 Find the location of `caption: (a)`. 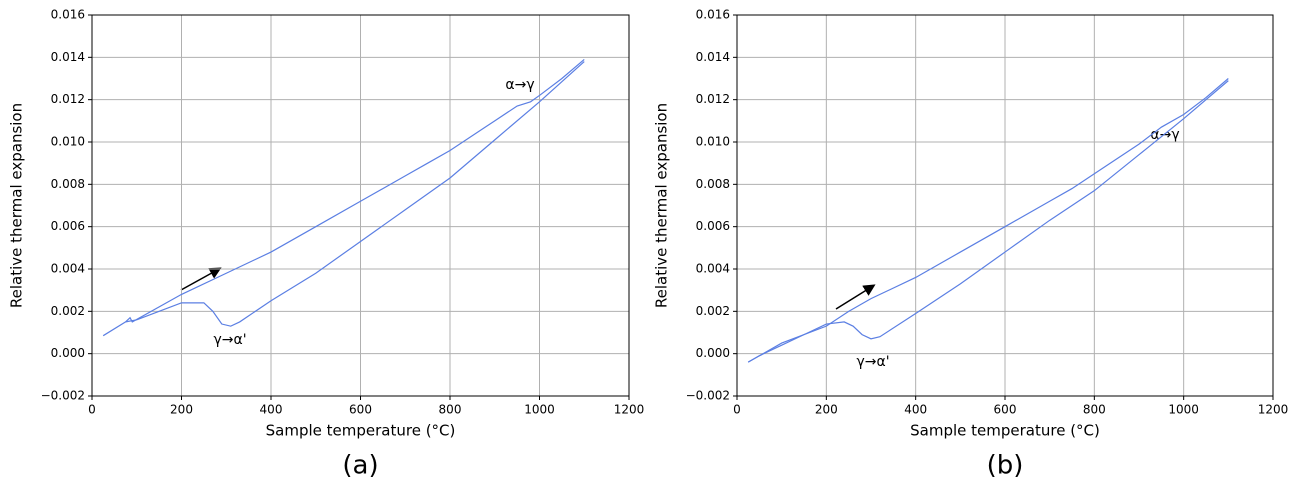

caption: (a) is located at coordinates (360, 466).